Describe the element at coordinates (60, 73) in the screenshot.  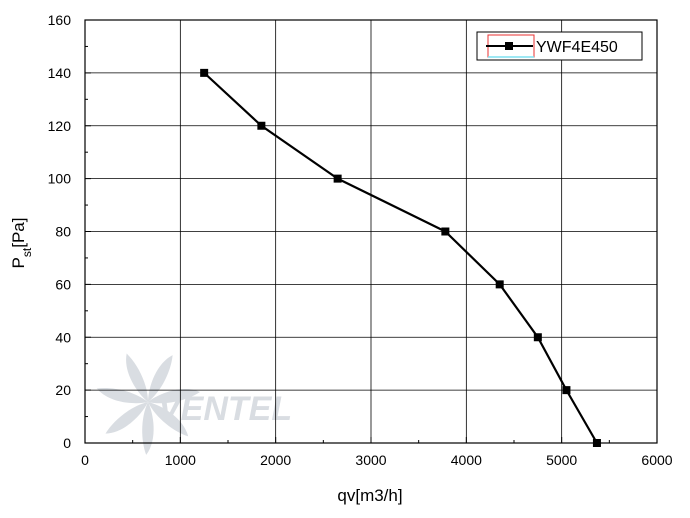
I see `y-tick-label: 140` at that location.